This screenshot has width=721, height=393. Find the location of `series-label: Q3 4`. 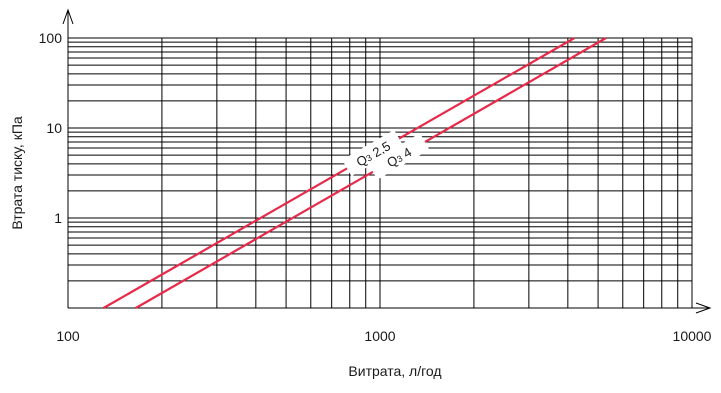

series-label: Q3 4 is located at coordinates (398, 156).